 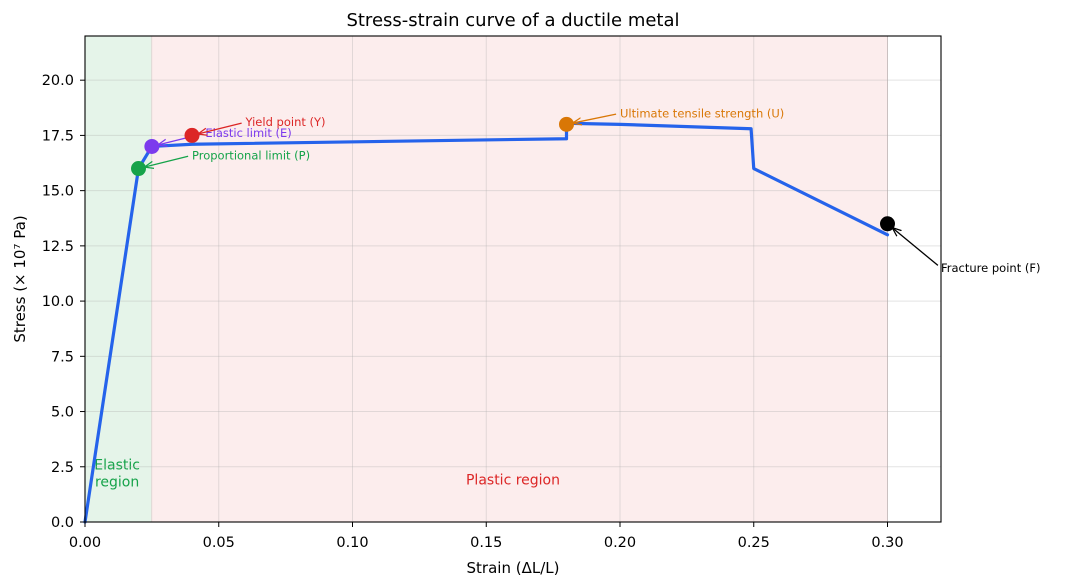 I want to click on region-label-1: Plastic region, so click(x=513, y=480).